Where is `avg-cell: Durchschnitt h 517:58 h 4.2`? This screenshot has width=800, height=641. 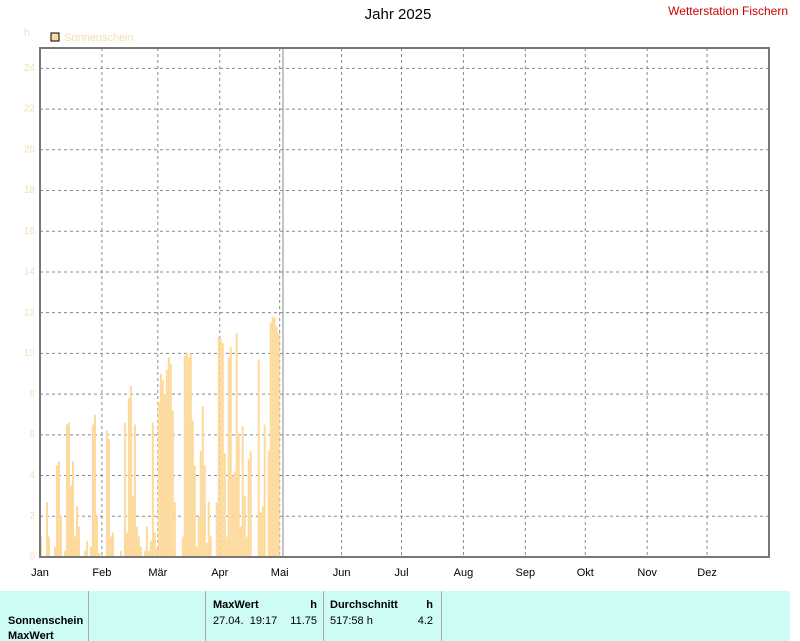 avg-cell: Durchschnitt h 517:58 h 4.2 is located at coordinates (383, 616).